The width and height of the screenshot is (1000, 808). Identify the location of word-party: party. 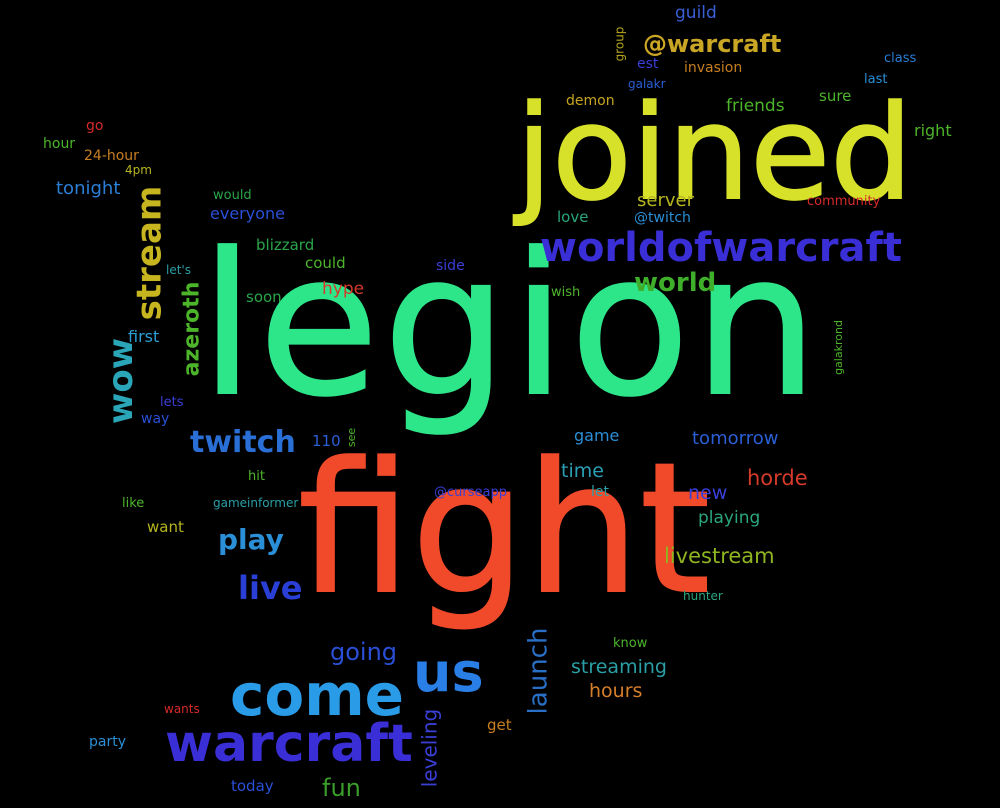
(107, 742).